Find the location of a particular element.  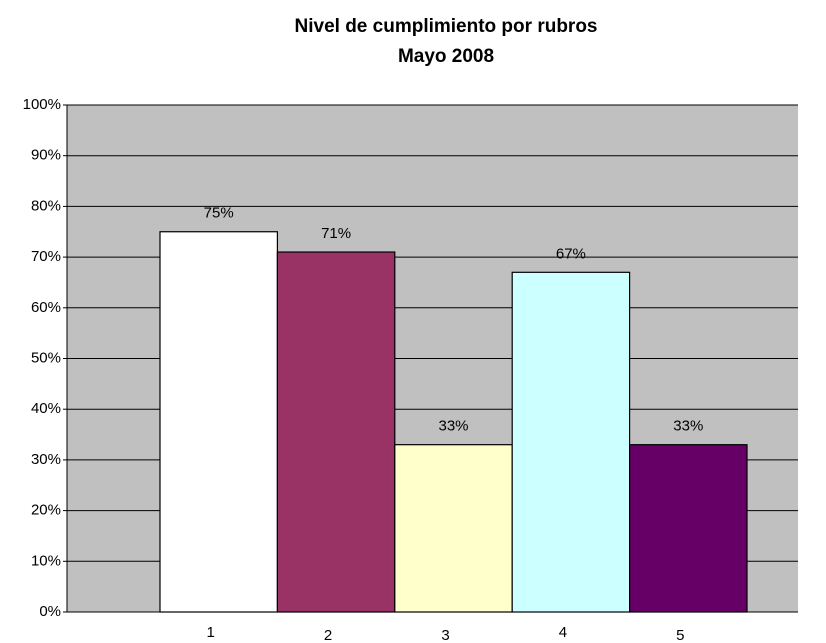

y-tick-label: 40% is located at coordinates (46, 408).